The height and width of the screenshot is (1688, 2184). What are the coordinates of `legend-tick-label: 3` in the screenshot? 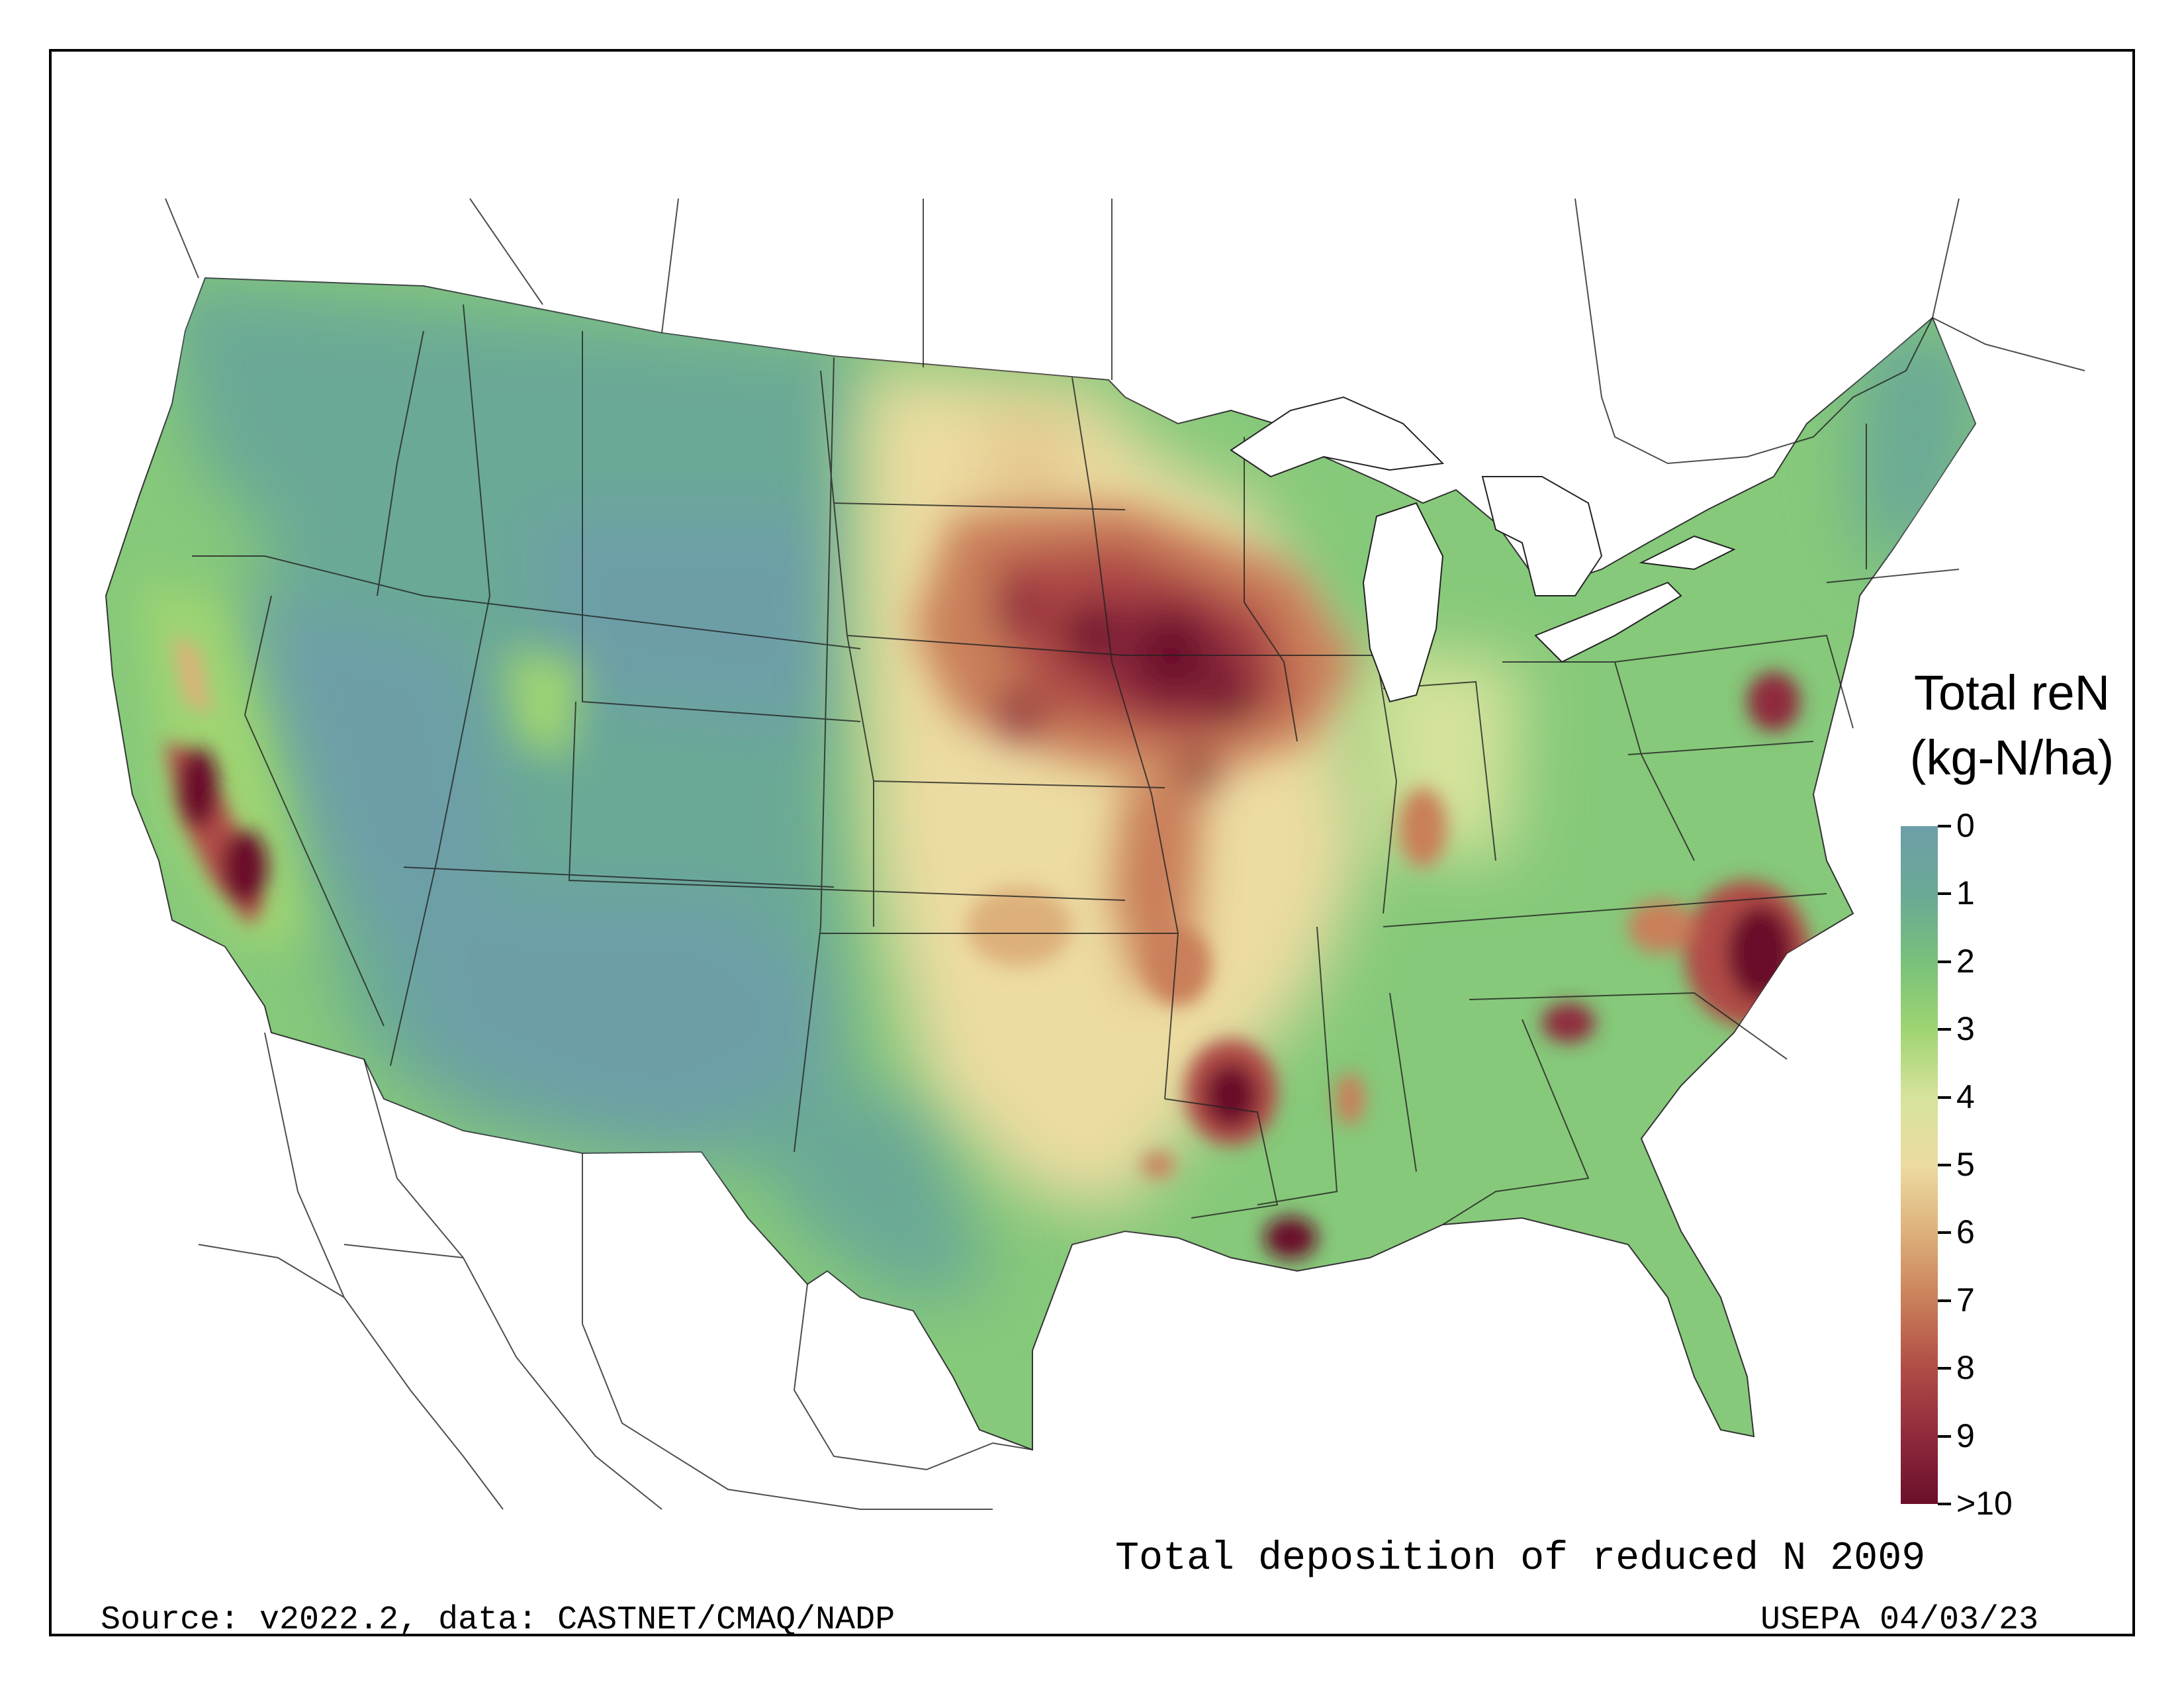 It's located at (1965, 1029).